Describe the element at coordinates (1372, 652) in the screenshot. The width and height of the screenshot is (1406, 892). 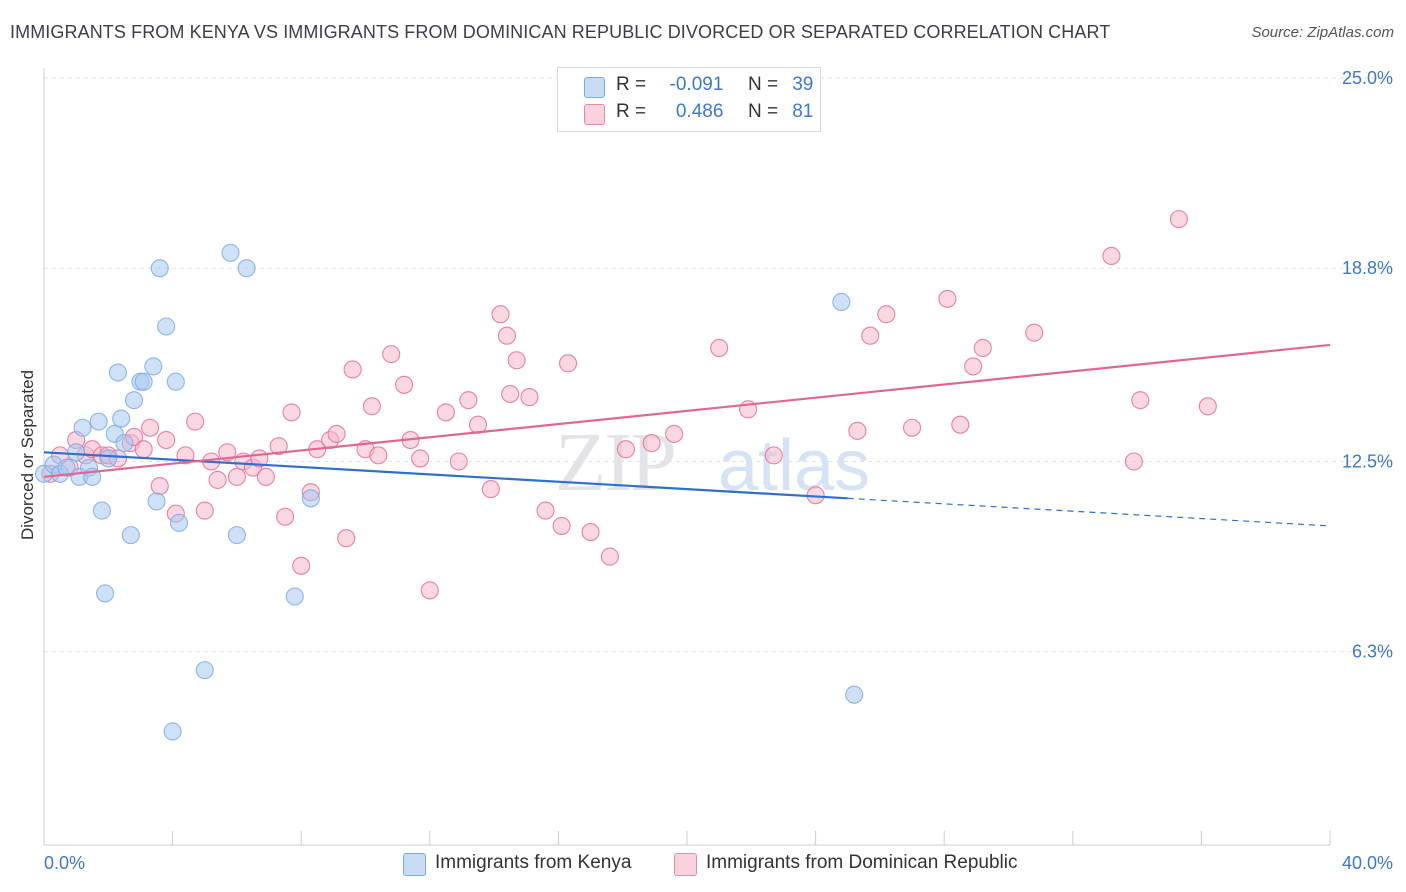
I see `y-tick-label: 6.3%` at that location.